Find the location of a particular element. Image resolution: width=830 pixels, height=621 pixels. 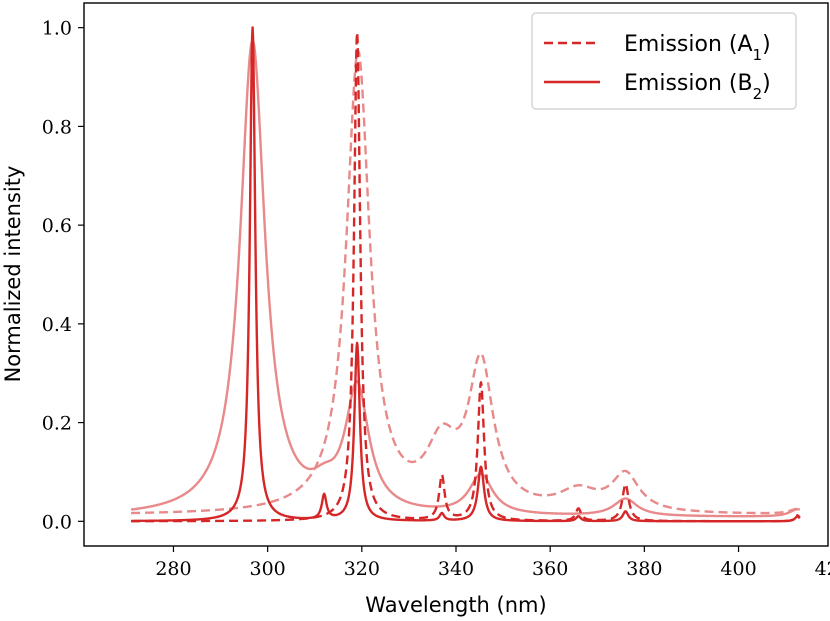

y-tick-label: 0.0 is located at coordinates (57, 522).